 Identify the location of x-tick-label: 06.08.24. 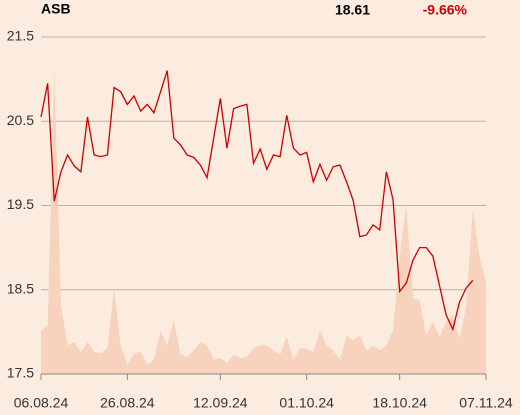
(41, 403).